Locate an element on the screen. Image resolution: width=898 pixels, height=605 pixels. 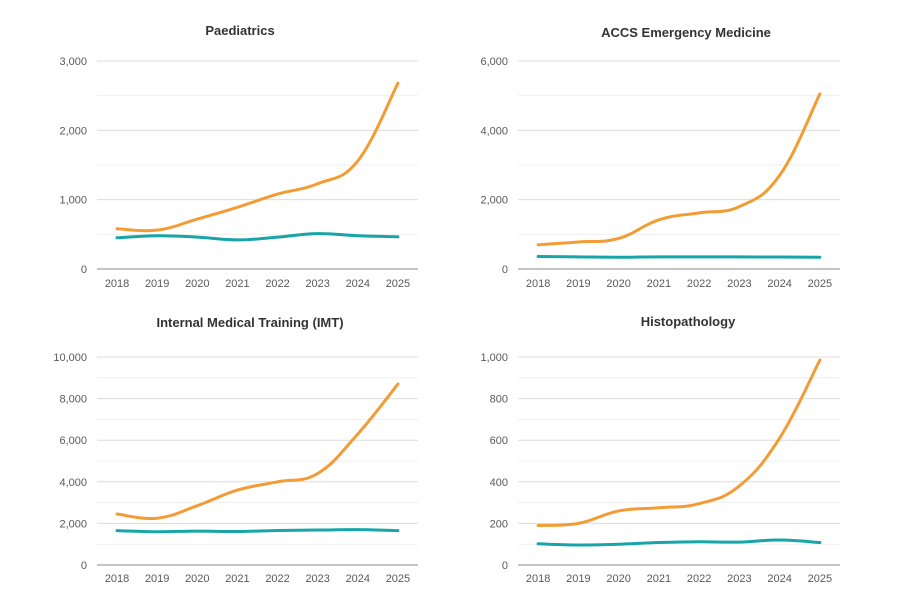
y-tick-label: 600 is located at coordinates (499, 441).